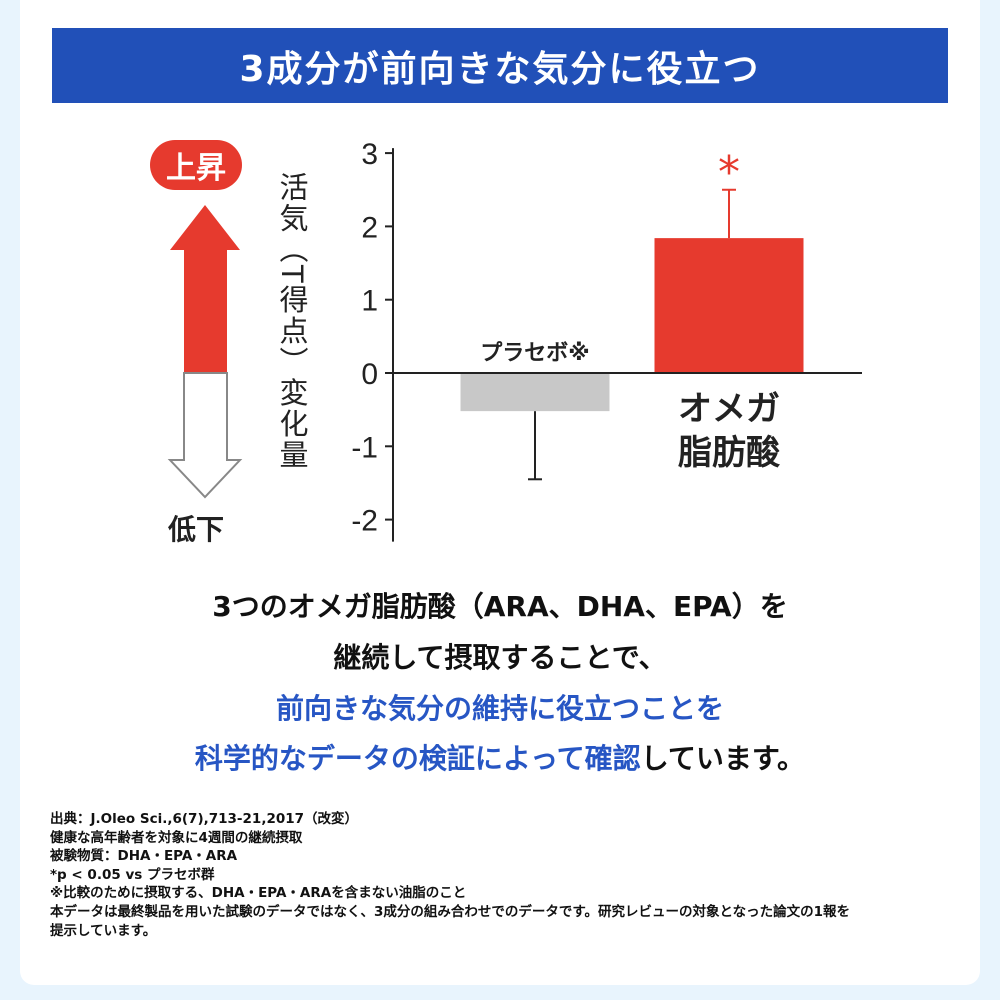 This screenshot has height=1000, width=1000. What do you see at coordinates (369, 154) in the screenshot?
I see `y-tick-label: 3` at bounding box center [369, 154].